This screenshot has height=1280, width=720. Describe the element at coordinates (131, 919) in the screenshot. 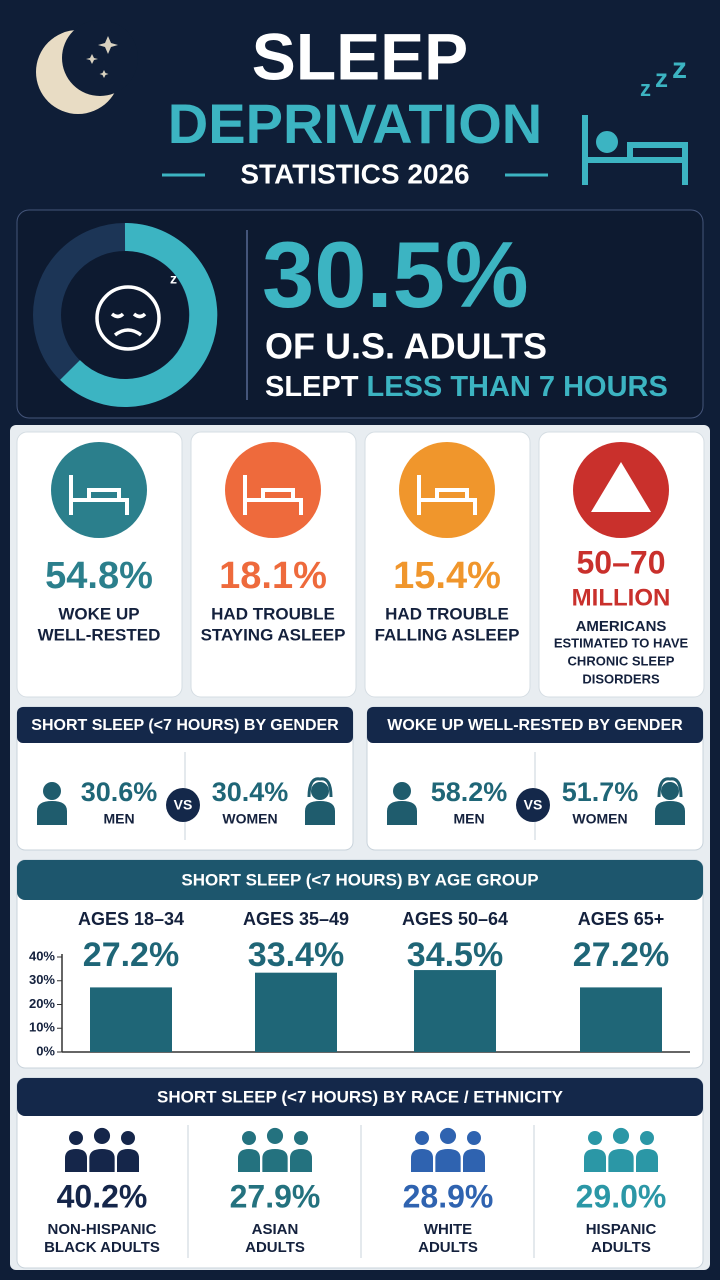

I see `x-tick-label: AGES 18–34` at that location.